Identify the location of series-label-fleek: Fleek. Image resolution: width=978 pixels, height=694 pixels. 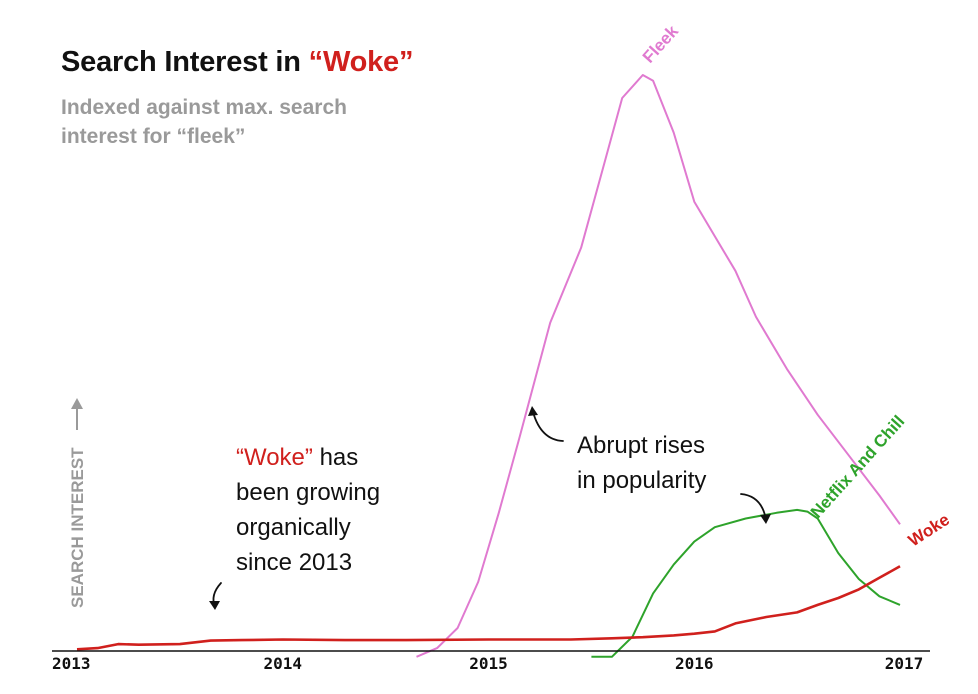
(661, 43).